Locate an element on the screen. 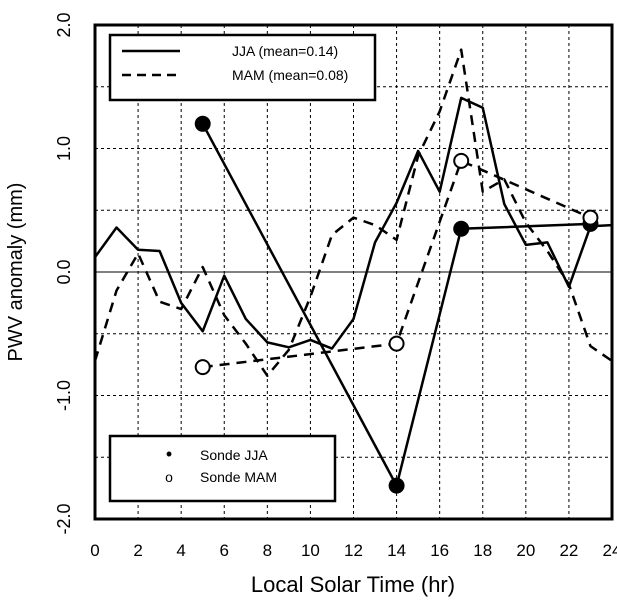 This screenshot has height=604, width=617. x-tick-label: 8 is located at coordinates (267, 550).